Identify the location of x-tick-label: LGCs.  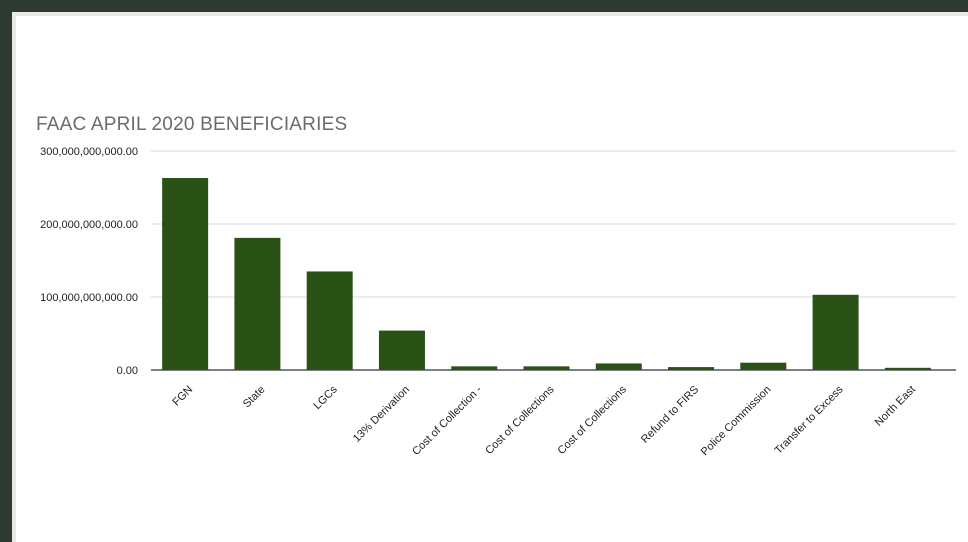
(325, 397).